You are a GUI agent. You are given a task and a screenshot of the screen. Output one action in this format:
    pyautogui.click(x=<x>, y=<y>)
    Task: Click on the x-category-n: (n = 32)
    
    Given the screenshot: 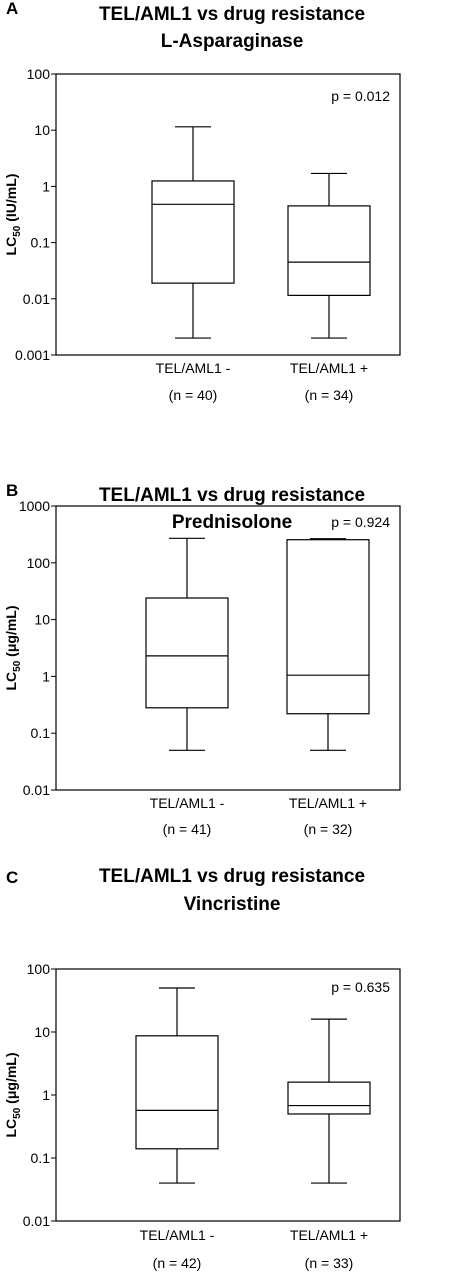 What is the action you would take?
    pyautogui.click(x=328, y=829)
    